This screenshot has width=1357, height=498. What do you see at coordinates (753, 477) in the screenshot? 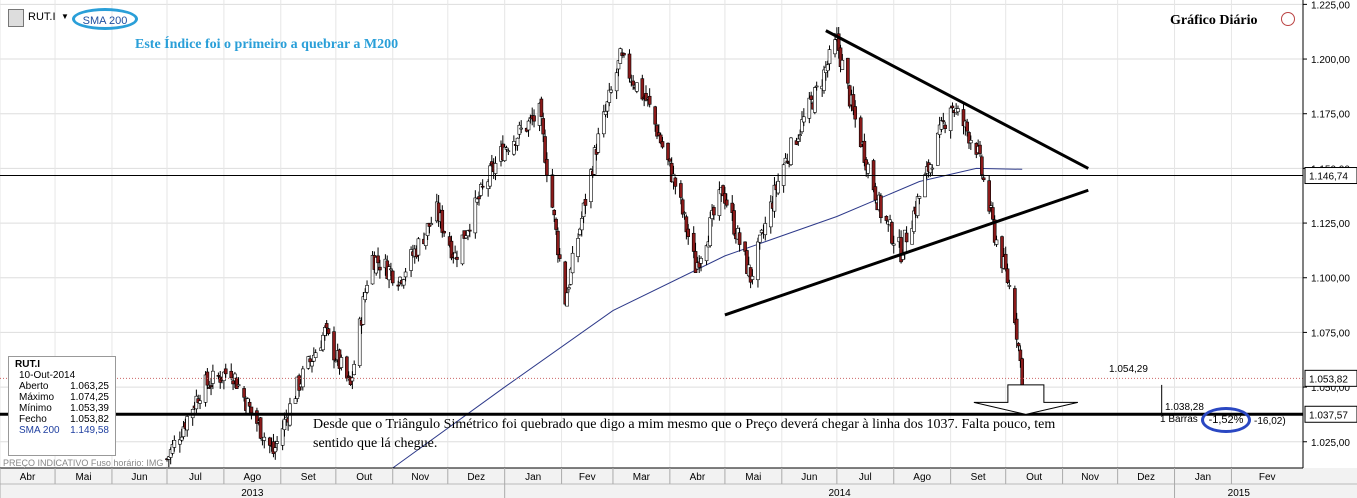
I see `x-tick-label: Mai` at bounding box center [753, 477].